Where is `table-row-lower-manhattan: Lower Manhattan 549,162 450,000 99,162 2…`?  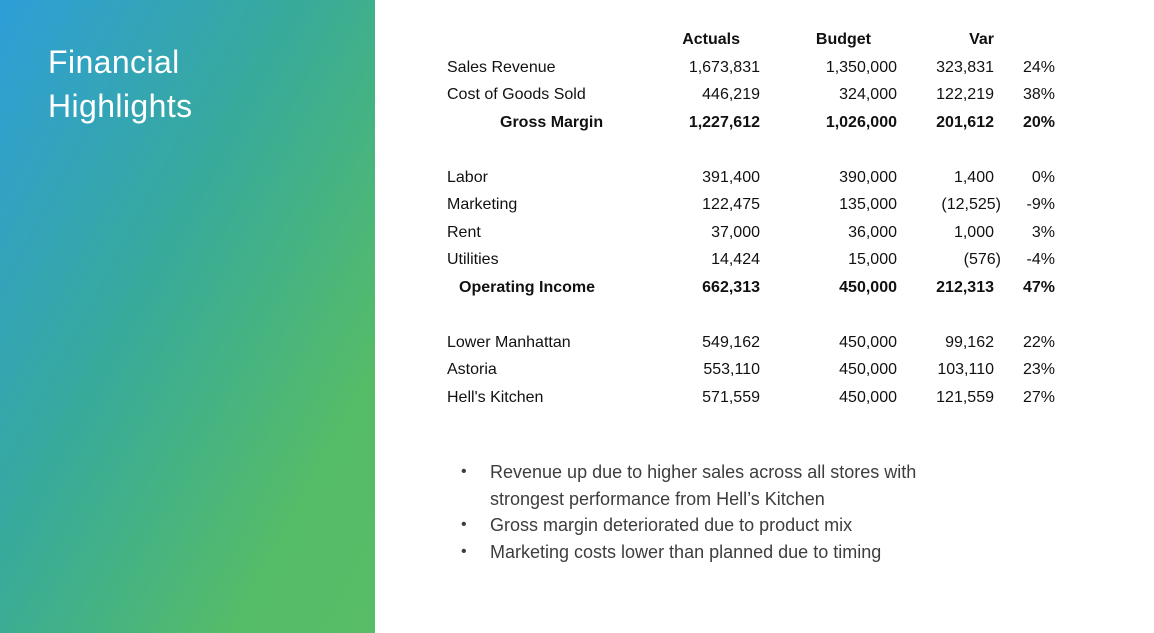 table-row-lower-manhattan: Lower Manhattan 549,162 450,000 99,162 2… is located at coordinates (751, 343).